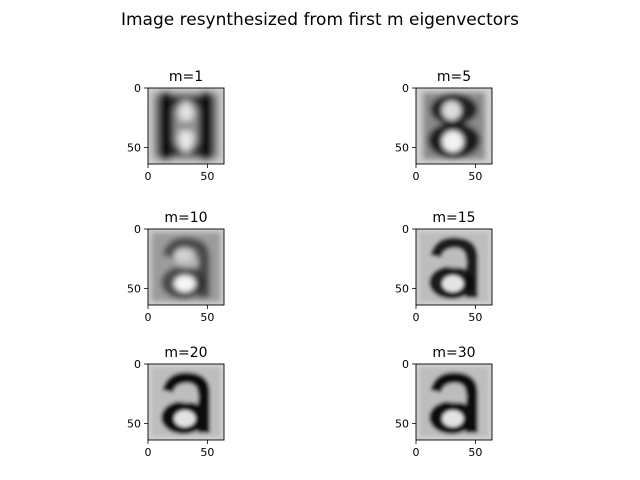 The height and width of the screenshot is (480, 640). Describe the element at coordinates (454, 77) in the screenshot. I see `panel-title: m=5` at that location.